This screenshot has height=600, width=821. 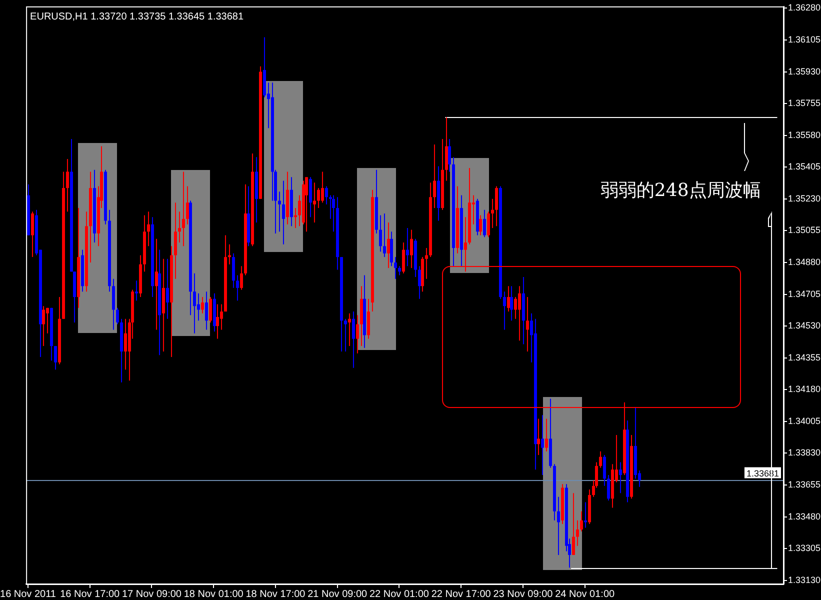 What do you see at coordinates (399, 594) in the screenshot?
I see `x-tick-label: 22 Nov 01:00` at bounding box center [399, 594].